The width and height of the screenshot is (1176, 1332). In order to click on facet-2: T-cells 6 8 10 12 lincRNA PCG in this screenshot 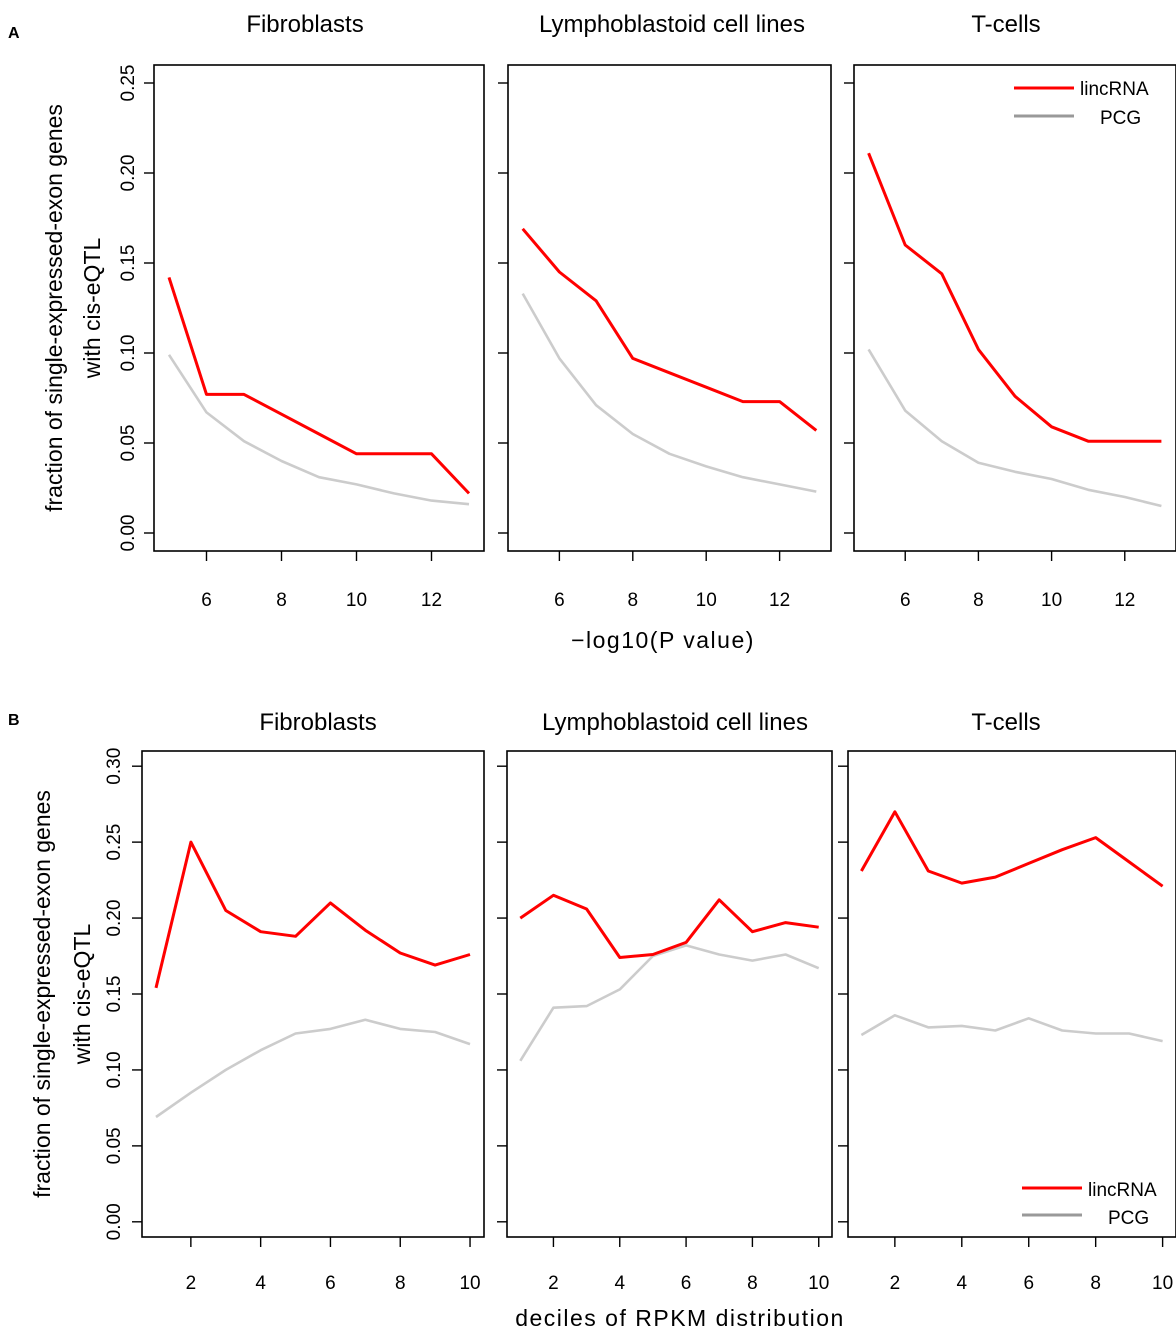, I will do `click(1010, 311)`.